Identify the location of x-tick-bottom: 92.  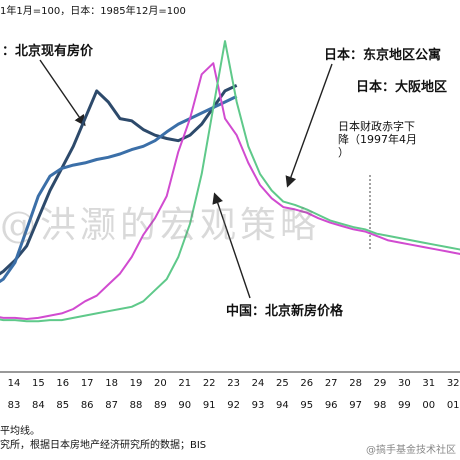
(233, 405).